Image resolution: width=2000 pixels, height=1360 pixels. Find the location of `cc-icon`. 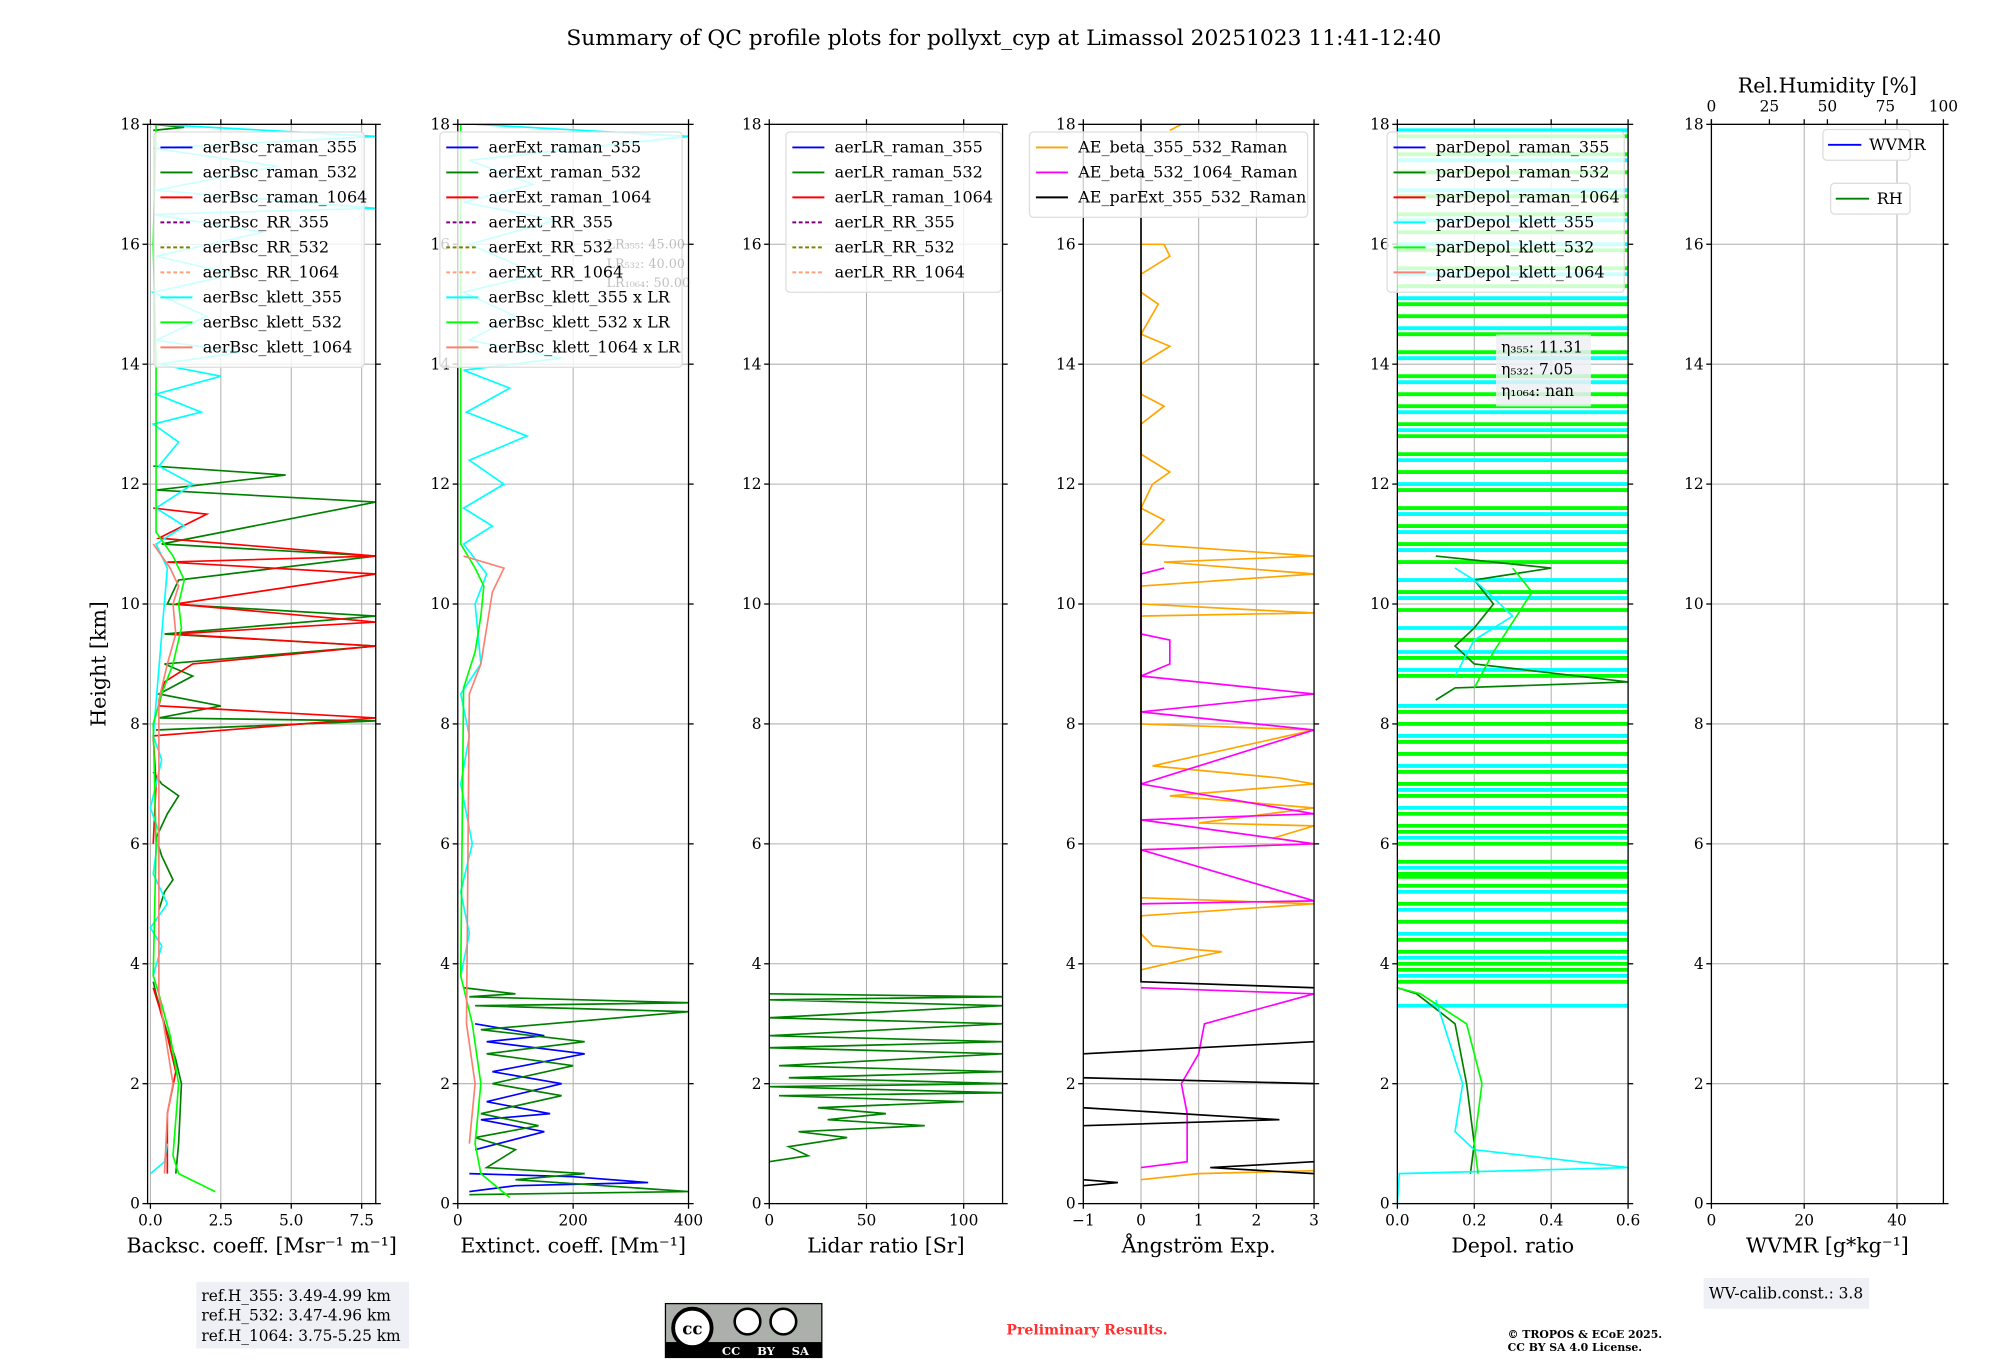

cc-icon is located at coordinates (692, 1328).